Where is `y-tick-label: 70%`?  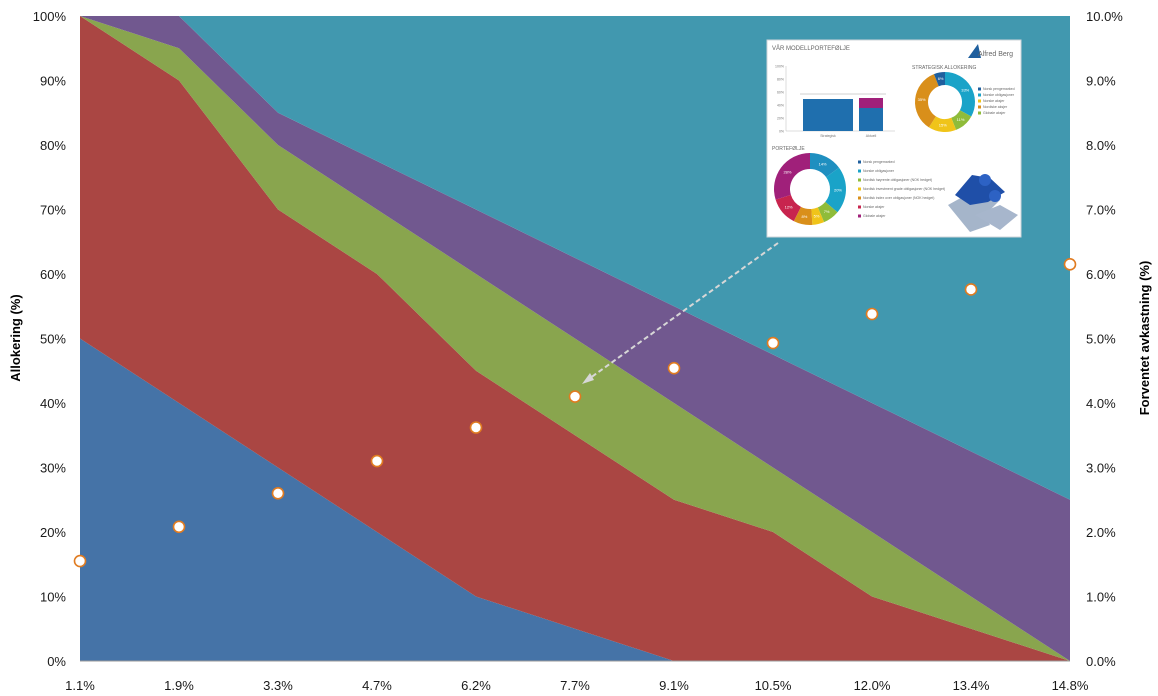 y-tick-label: 70% is located at coordinates (53, 210).